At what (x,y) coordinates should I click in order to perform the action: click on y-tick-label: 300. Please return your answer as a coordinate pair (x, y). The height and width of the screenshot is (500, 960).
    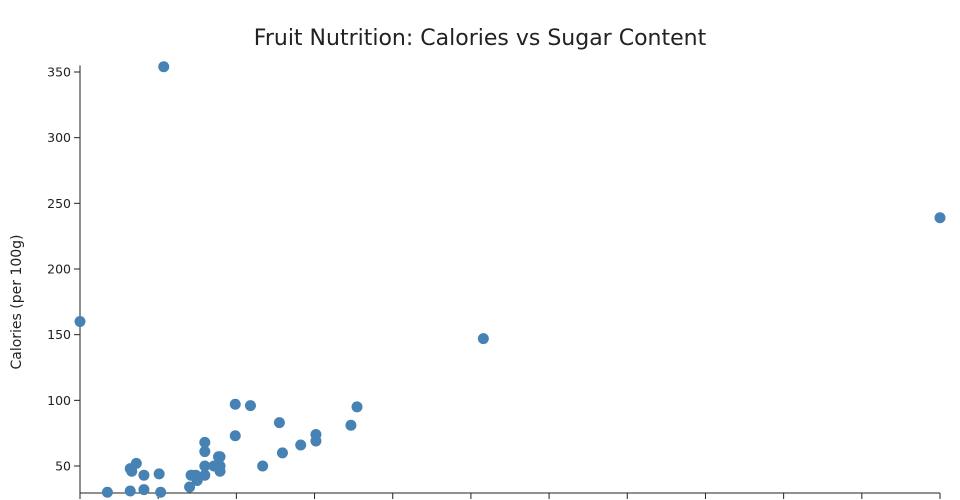
    Looking at the image, I should click on (59, 137).